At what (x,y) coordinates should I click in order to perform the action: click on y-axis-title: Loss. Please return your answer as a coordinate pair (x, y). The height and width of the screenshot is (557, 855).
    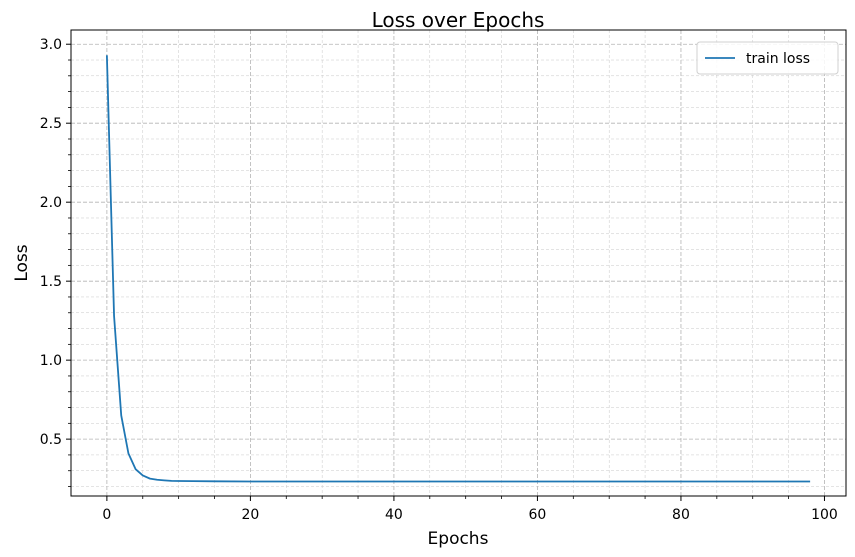
    Looking at the image, I should click on (22, 262).